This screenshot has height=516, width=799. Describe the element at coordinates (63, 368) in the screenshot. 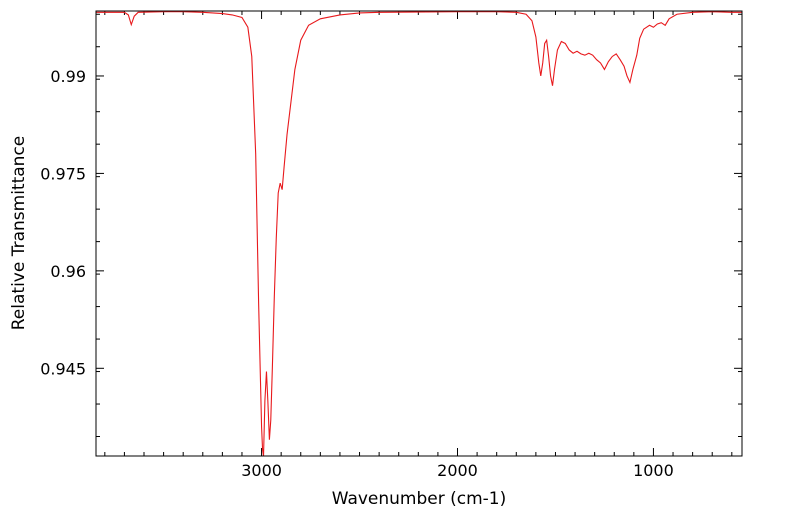

I see `y-tick-label: 0.945` at that location.